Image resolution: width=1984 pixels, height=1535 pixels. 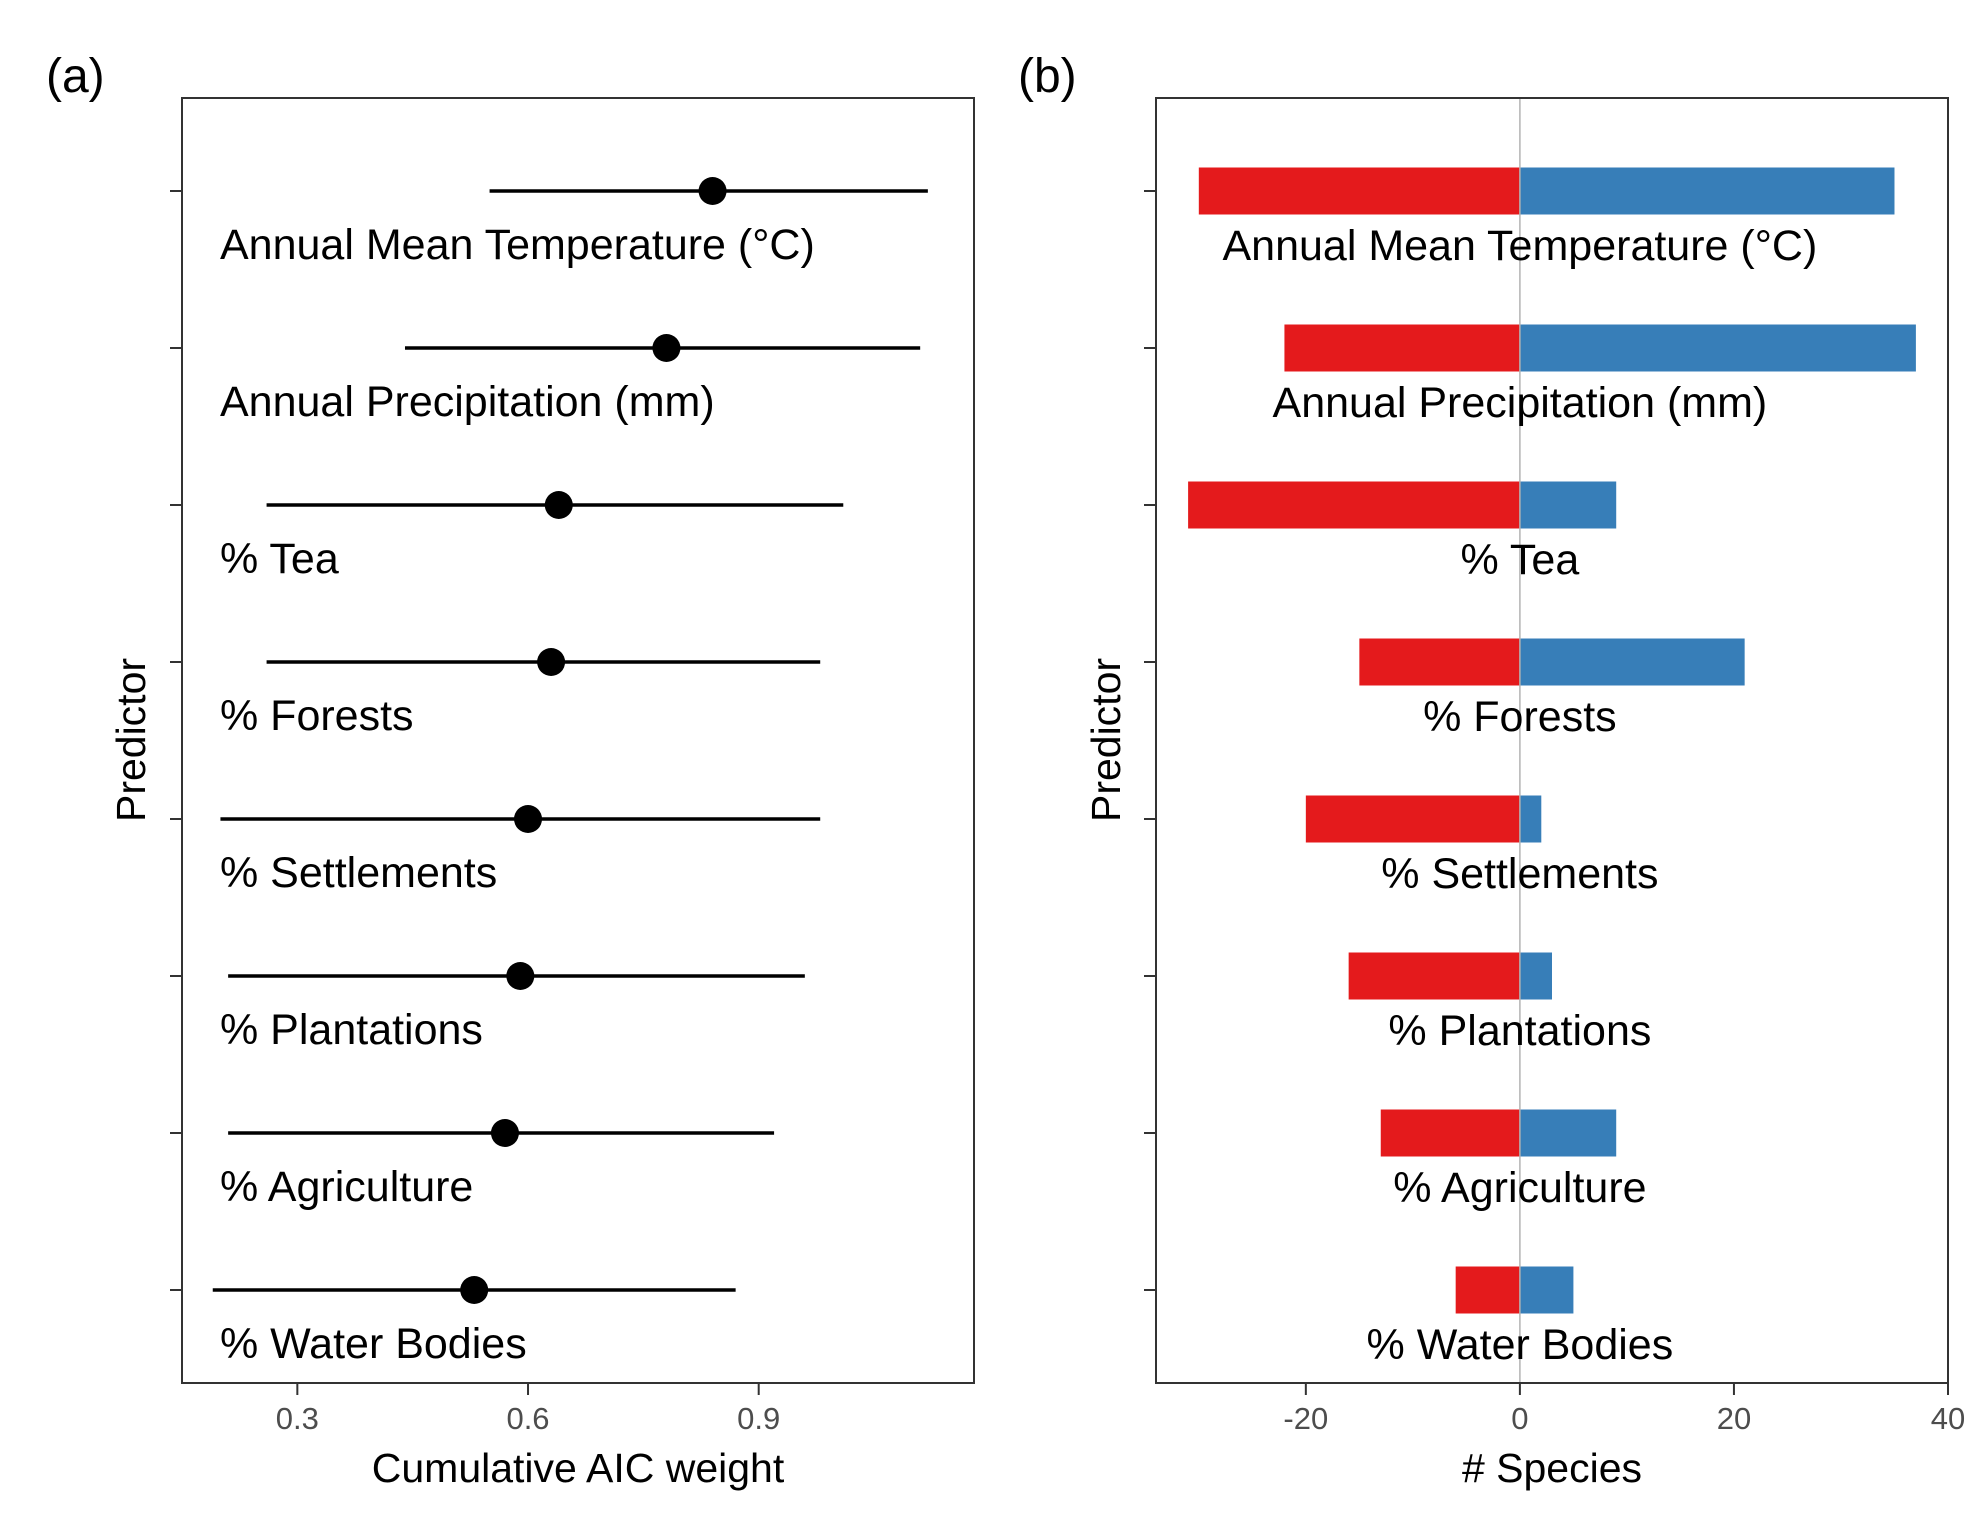 What do you see at coordinates (527, 1418) in the screenshot?
I see `x-tick-label-1: 0.6` at bounding box center [527, 1418].